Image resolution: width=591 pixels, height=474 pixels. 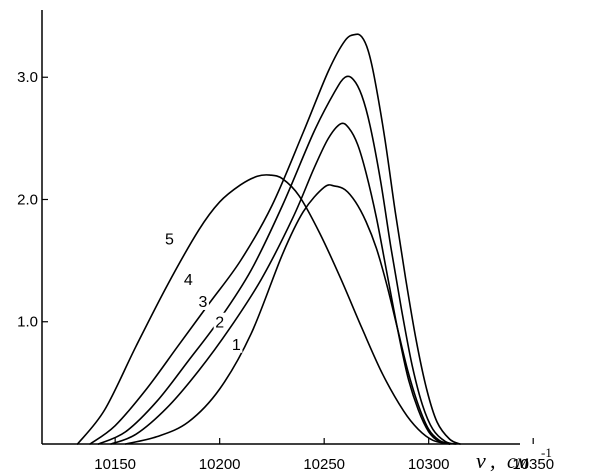 I want to click on x-tick-label: 10250, so click(x=324, y=464).